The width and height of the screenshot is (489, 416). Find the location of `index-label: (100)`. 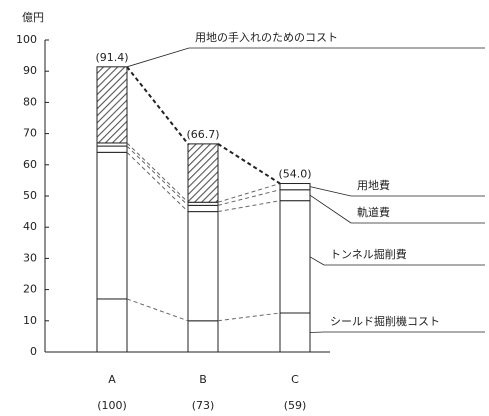

index-label: (100) is located at coordinates (112, 405).